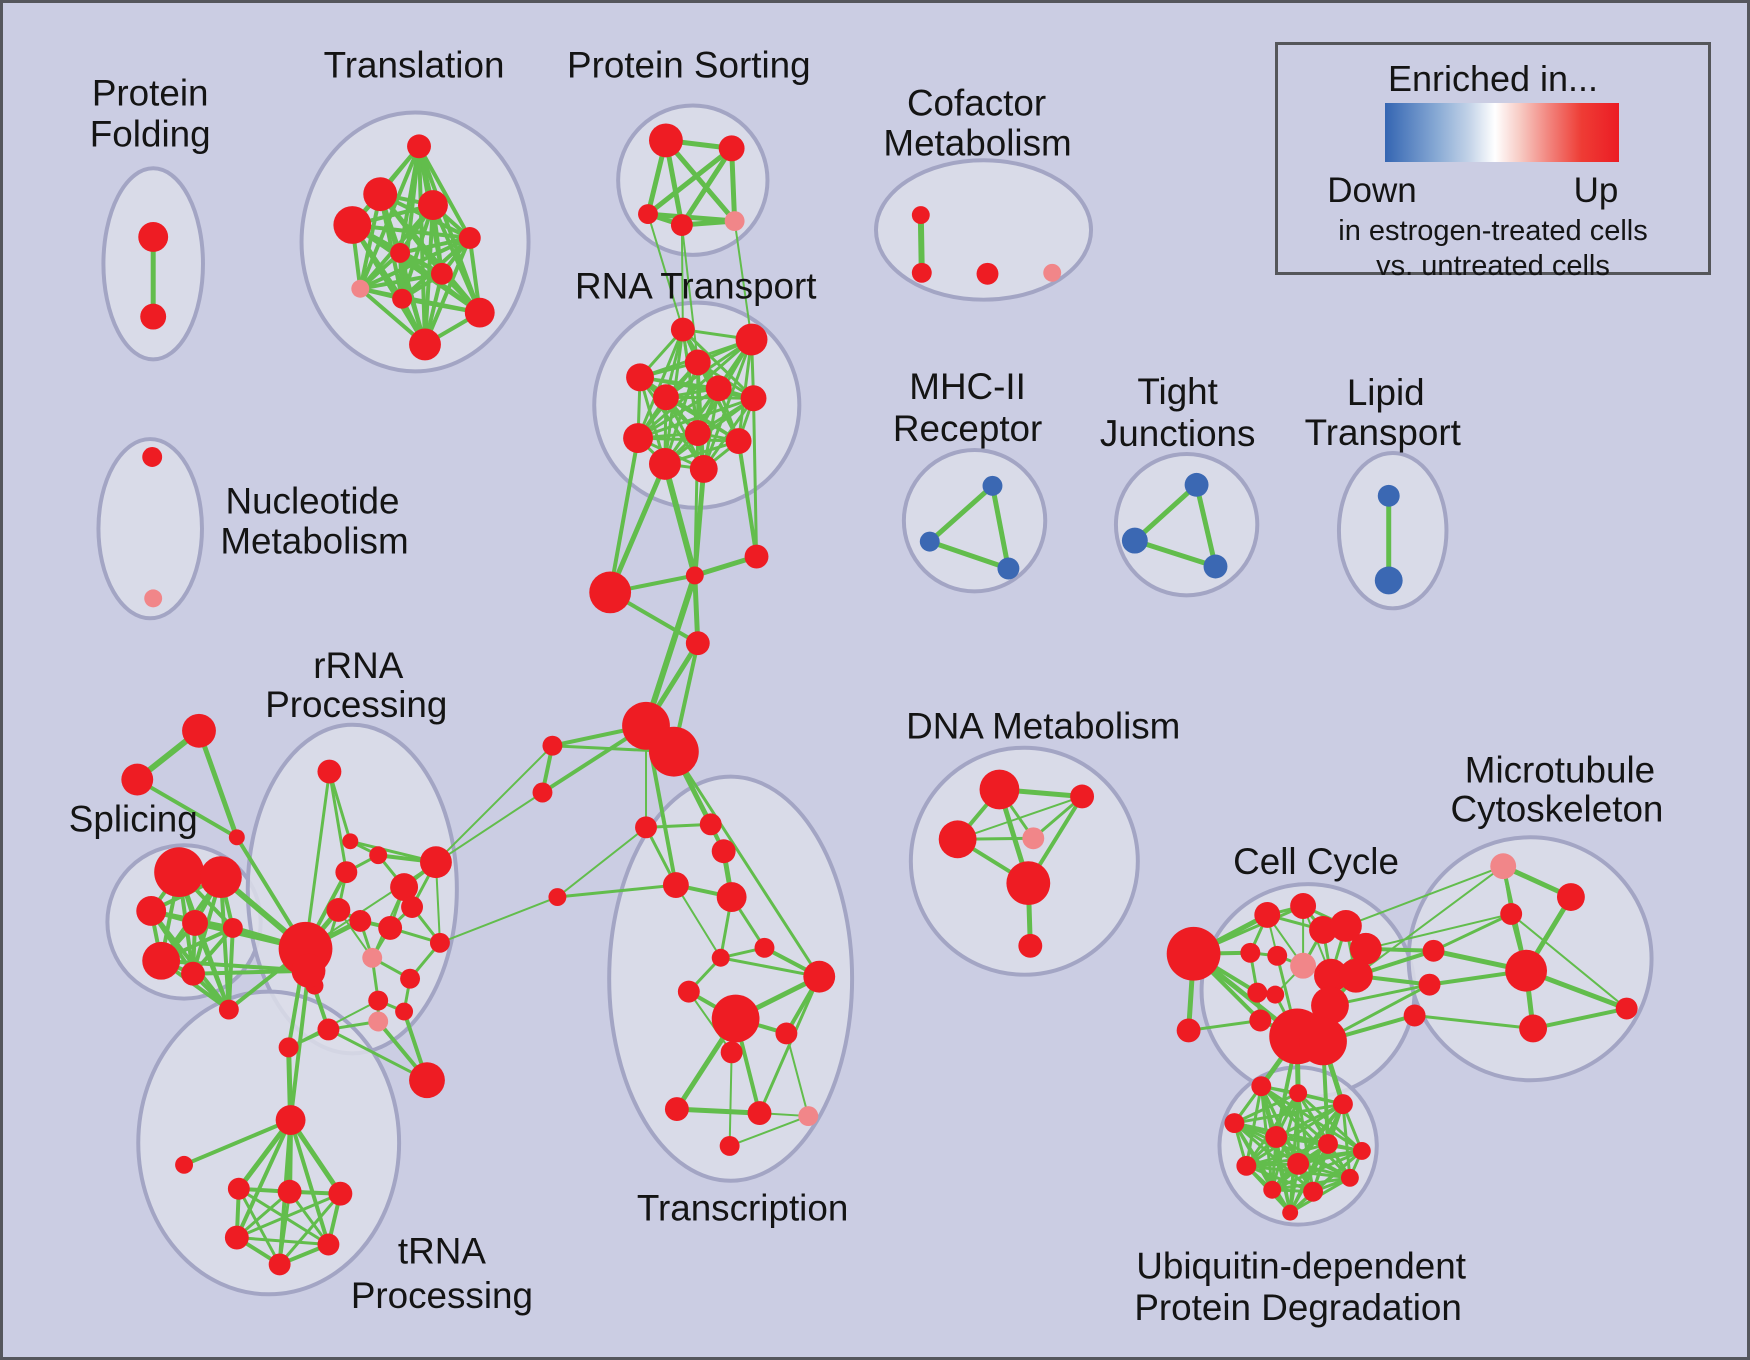 The height and width of the screenshot is (1360, 1750). What do you see at coordinates (666, 140) in the screenshot?
I see `network-node-protein-sorting` at bounding box center [666, 140].